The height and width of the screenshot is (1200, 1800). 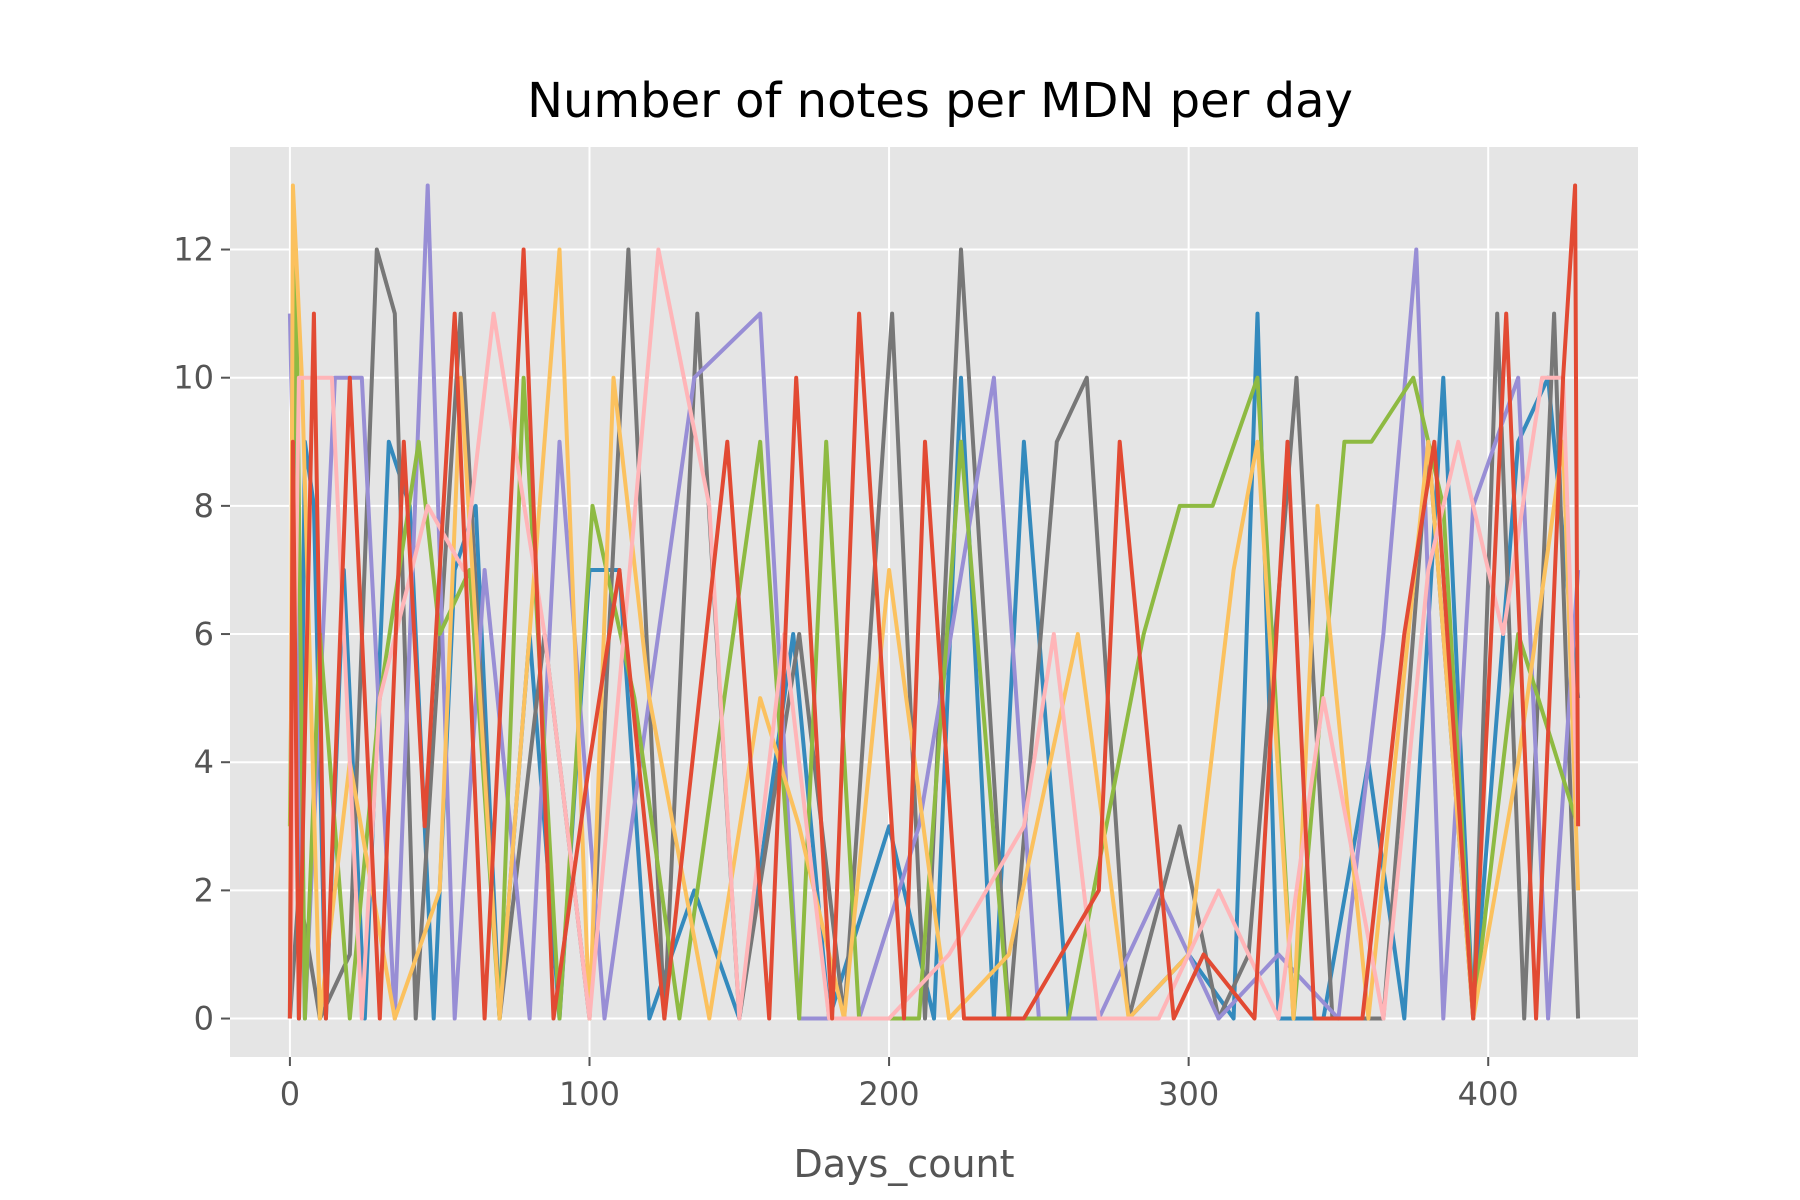 I want to click on x-tick-label: 300, so click(x=1188, y=1094).